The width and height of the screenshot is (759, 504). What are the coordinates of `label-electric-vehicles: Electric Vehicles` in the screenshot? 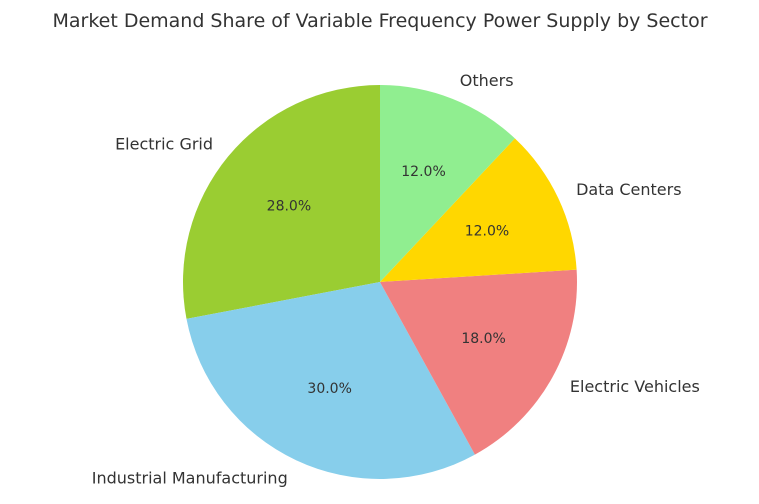 It's located at (635, 386).